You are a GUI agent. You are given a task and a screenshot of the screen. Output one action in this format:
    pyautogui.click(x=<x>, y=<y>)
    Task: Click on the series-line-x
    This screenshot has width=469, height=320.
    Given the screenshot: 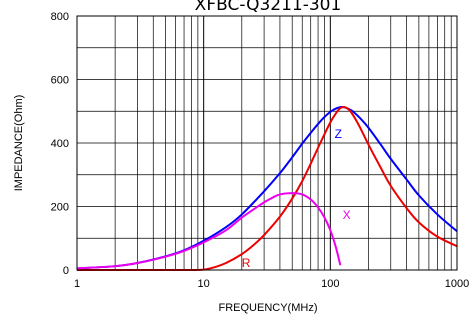 What is the action you would take?
    pyautogui.click(x=209, y=231)
    